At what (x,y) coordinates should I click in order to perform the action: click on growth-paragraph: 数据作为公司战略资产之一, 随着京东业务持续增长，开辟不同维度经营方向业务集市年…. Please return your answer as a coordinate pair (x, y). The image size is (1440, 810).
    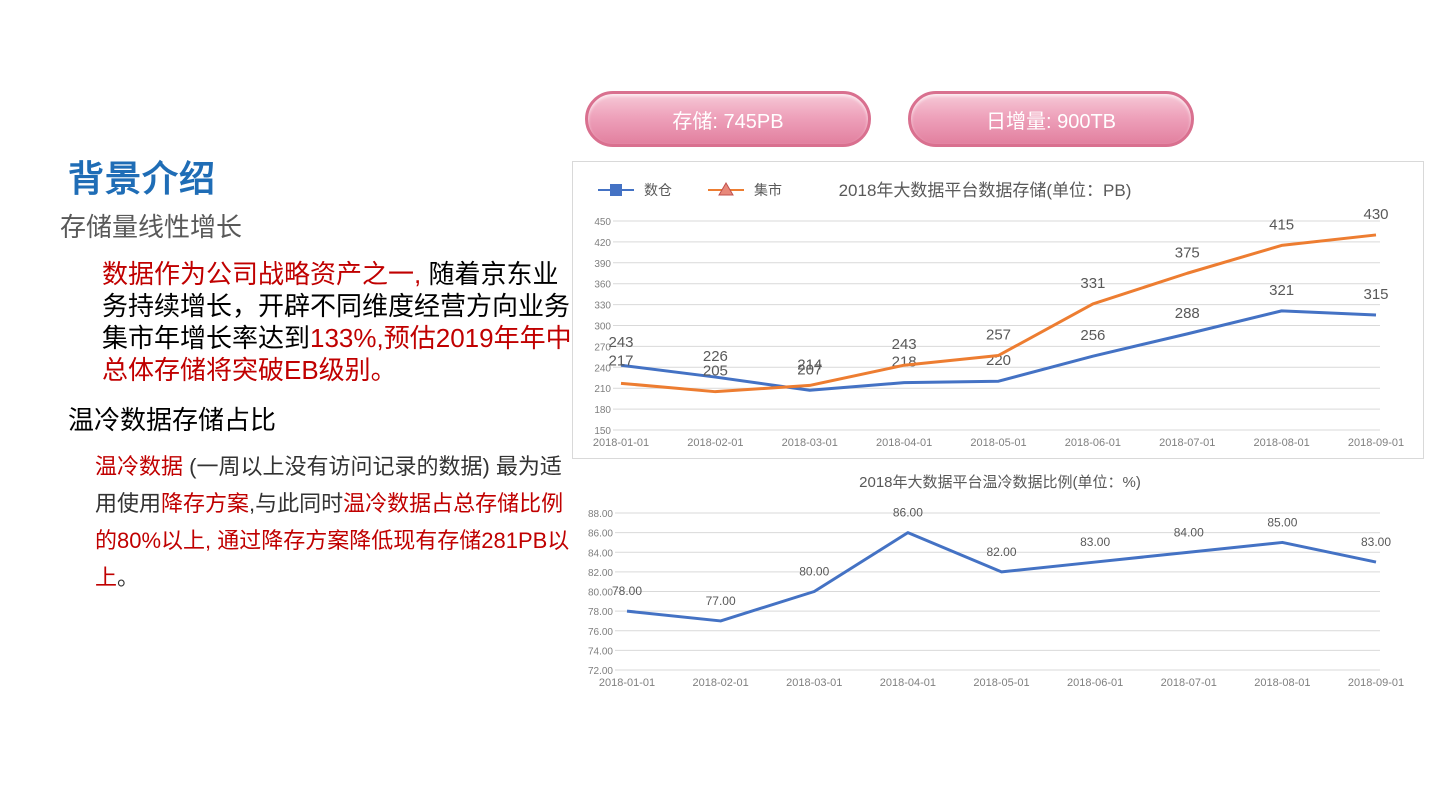
    Looking at the image, I should click on (337, 322).